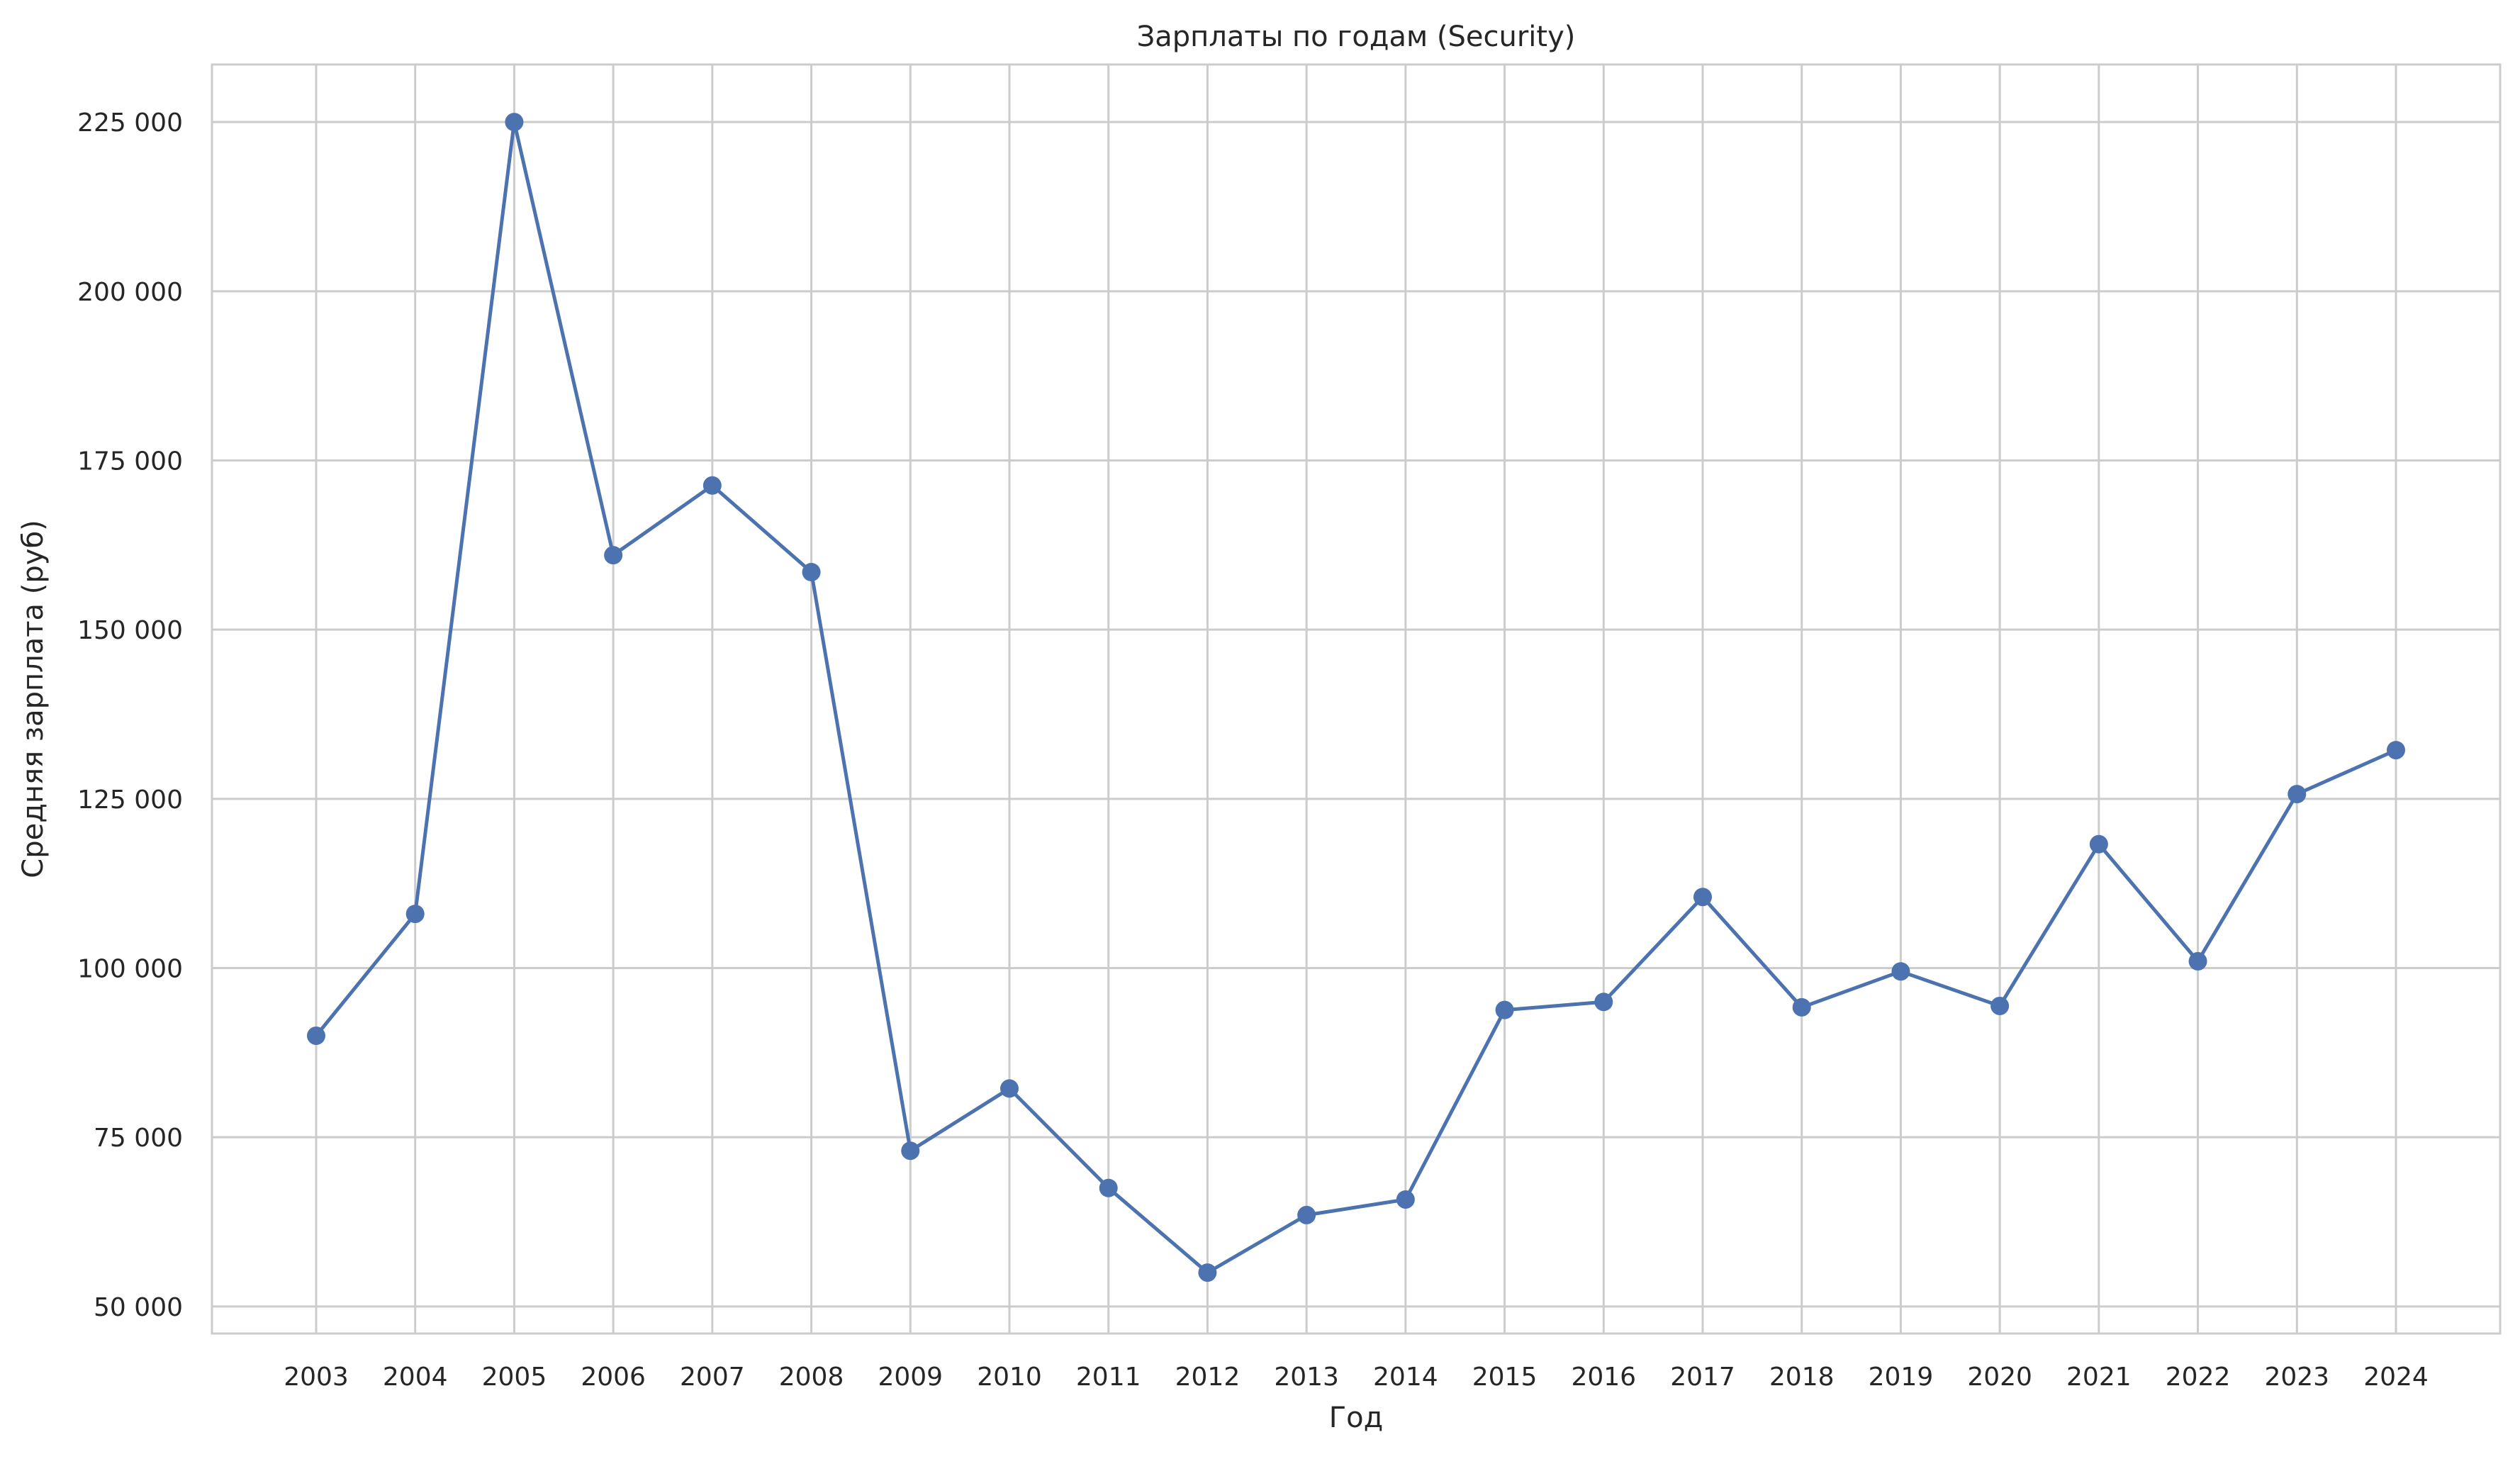  Describe the element at coordinates (316, 1377) in the screenshot. I see `x-tick-label: 2003` at that location.